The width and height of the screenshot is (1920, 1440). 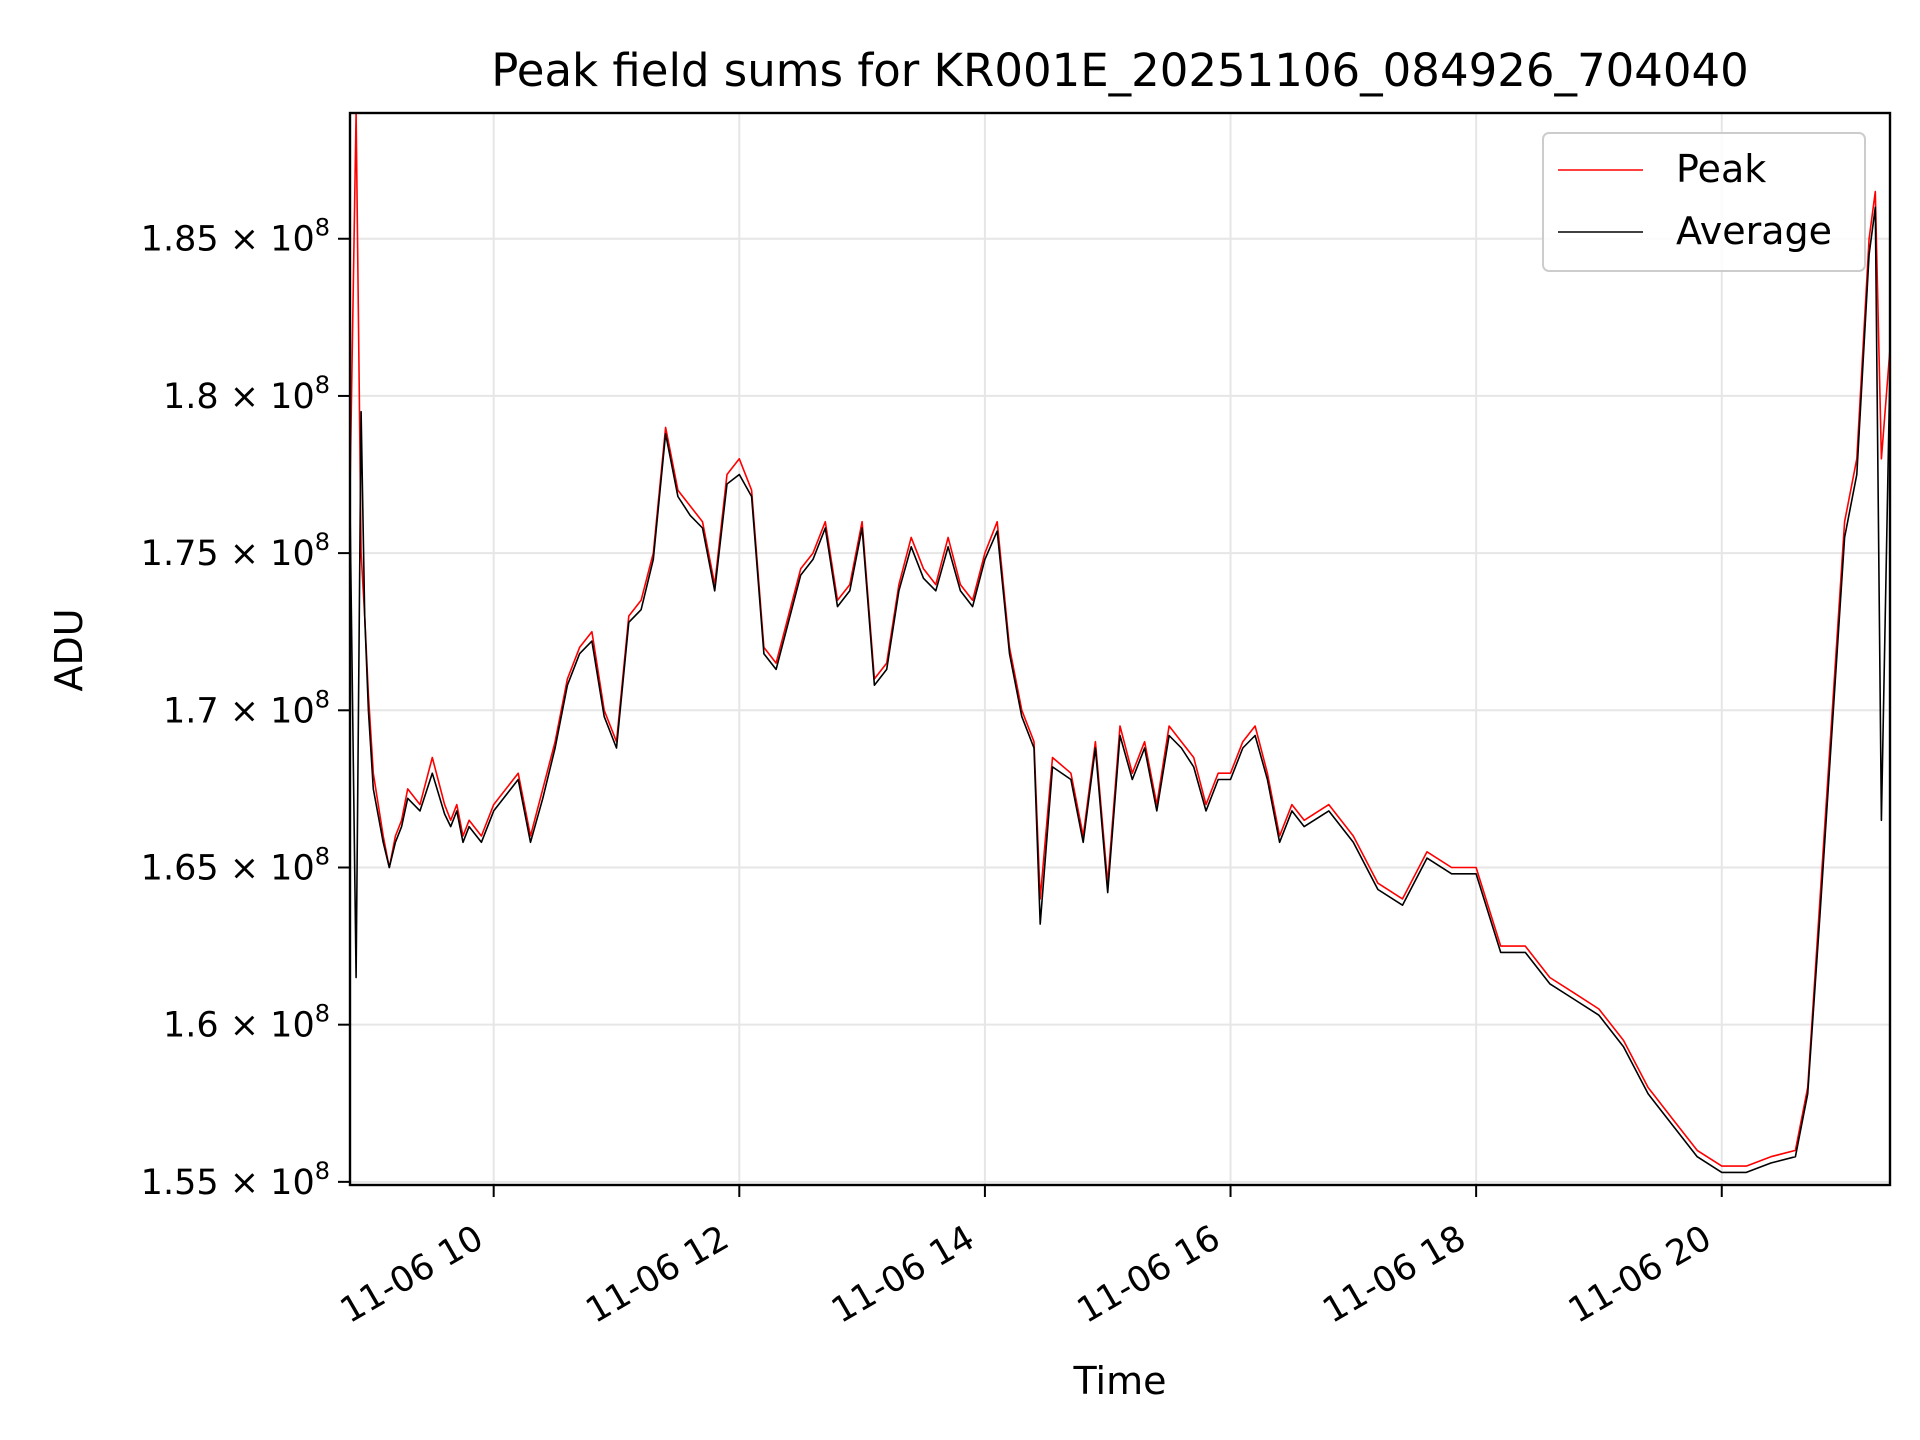 I want to click on legend-peak-label: Peak, so click(x=1721, y=169).